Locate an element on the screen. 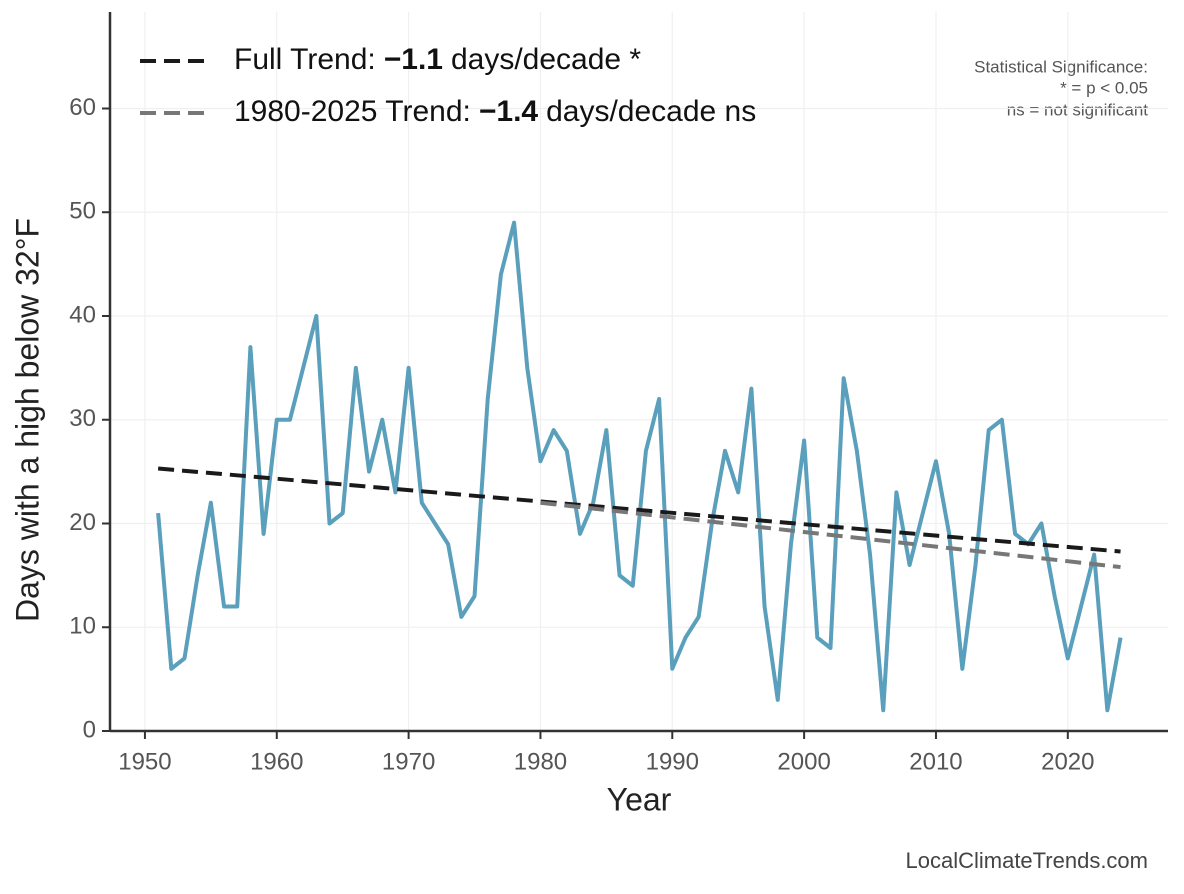 Image resolution: width=1184 pixels, height=894 pixels. x-tick-label: 2020 is located at coordinates (1067, 761).